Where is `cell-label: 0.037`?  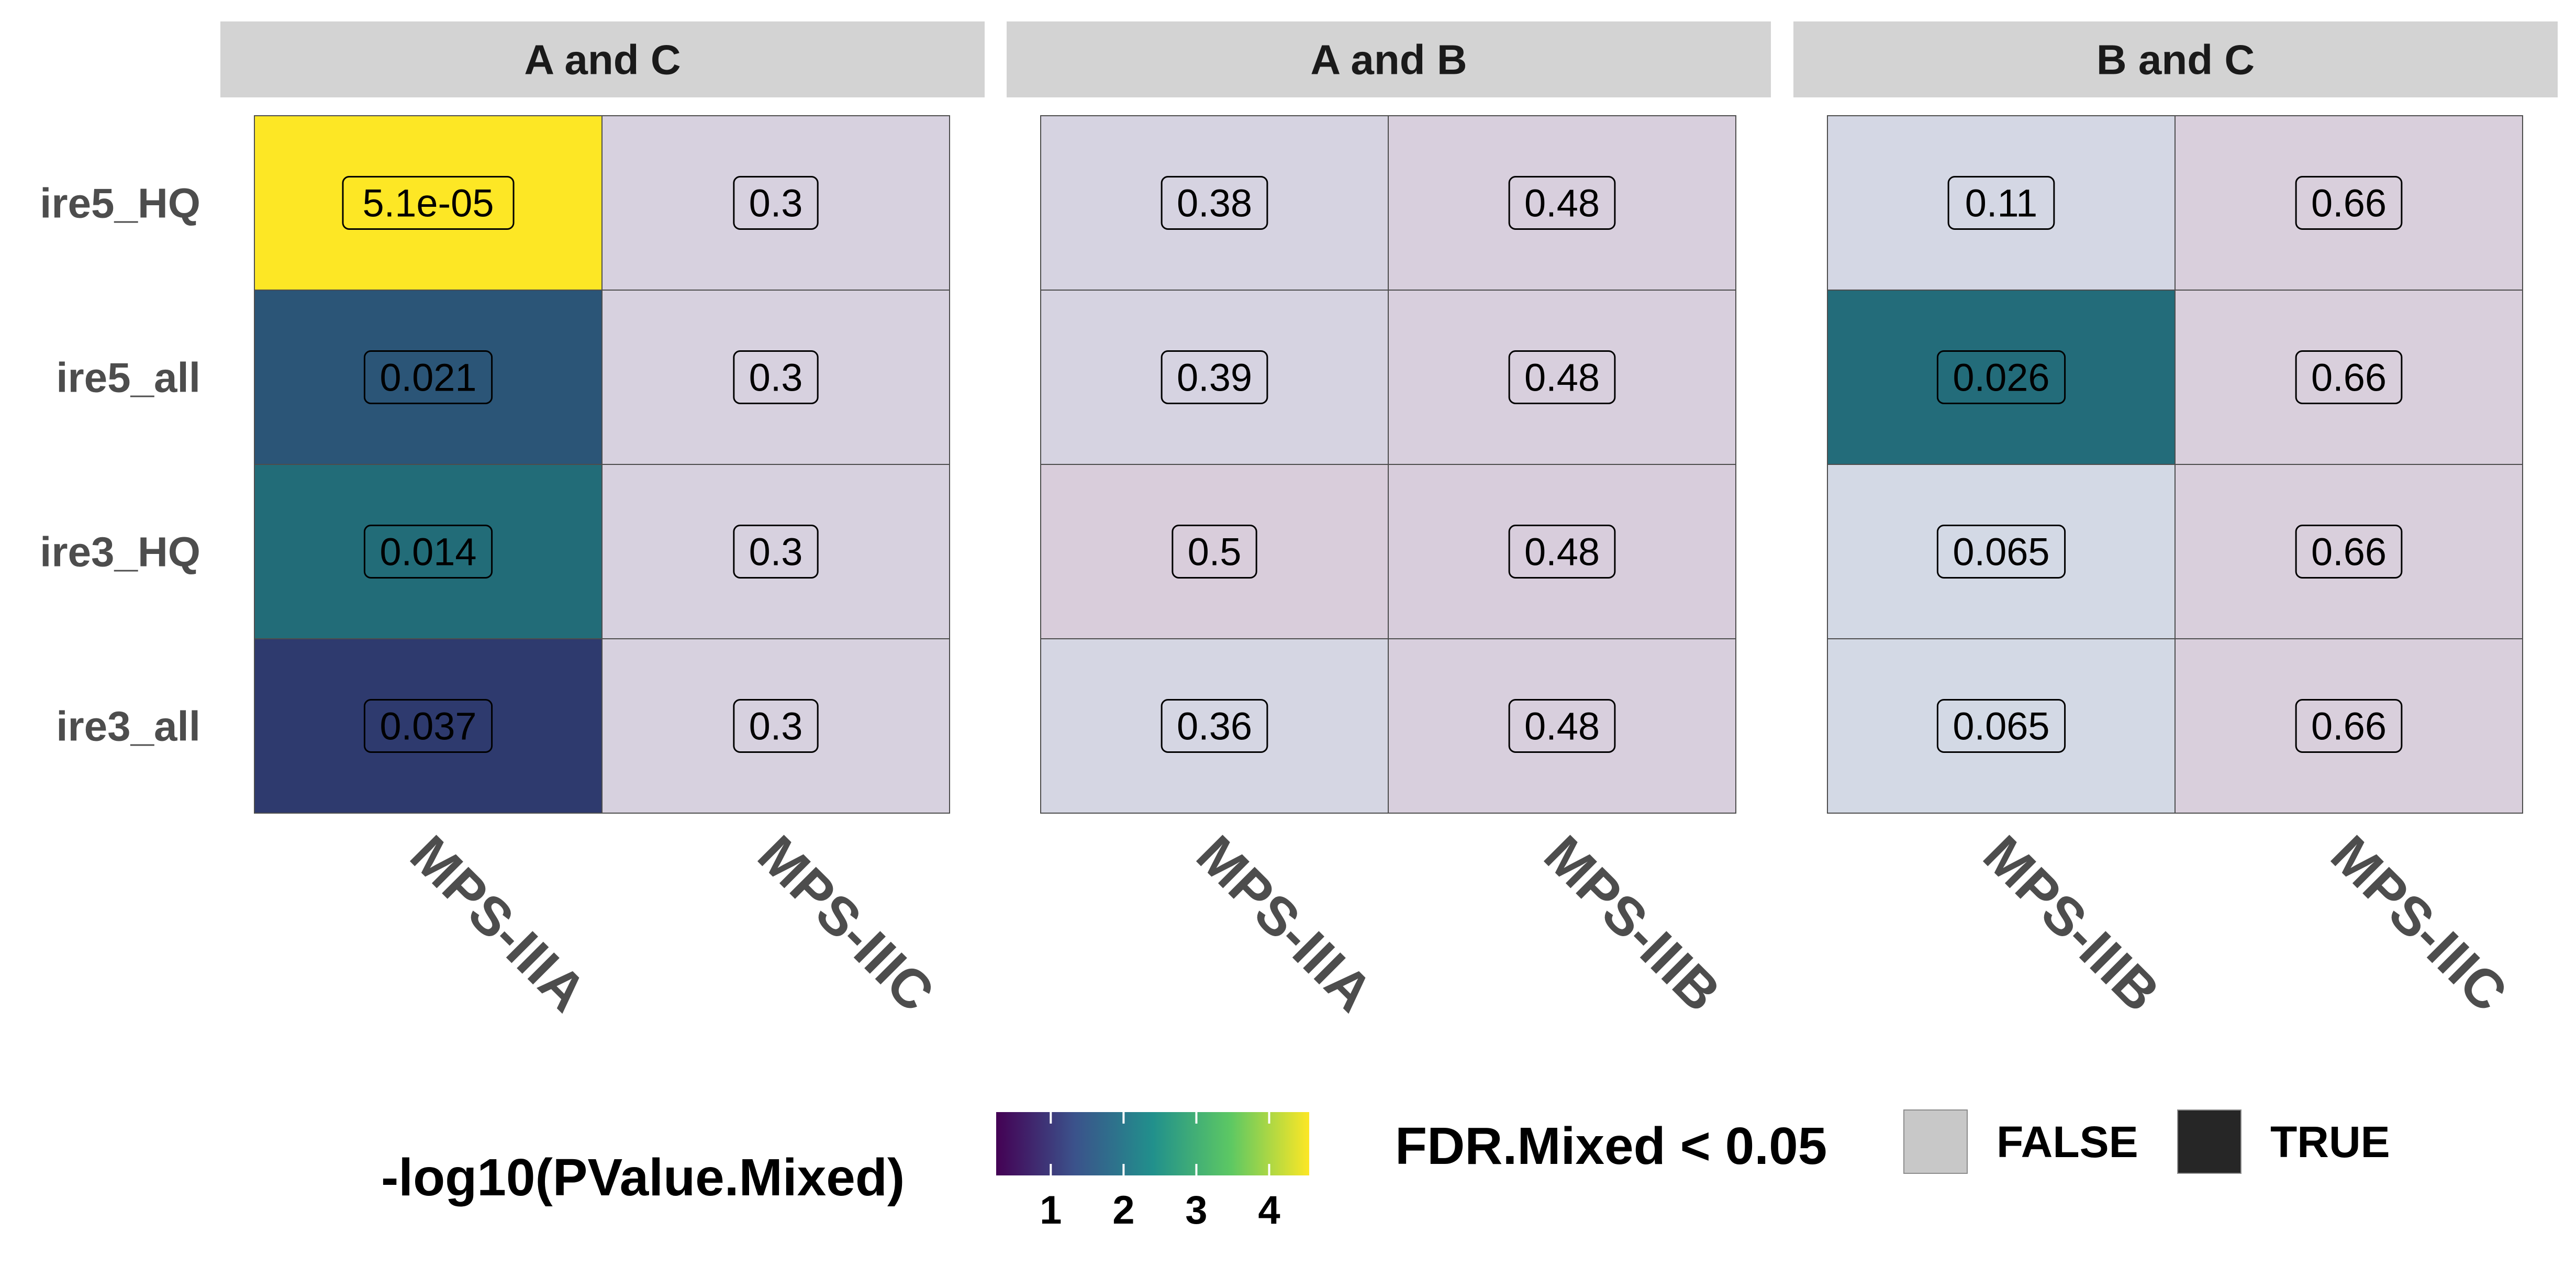 cell-label: 0.037 is located at coordinates (428, 726).